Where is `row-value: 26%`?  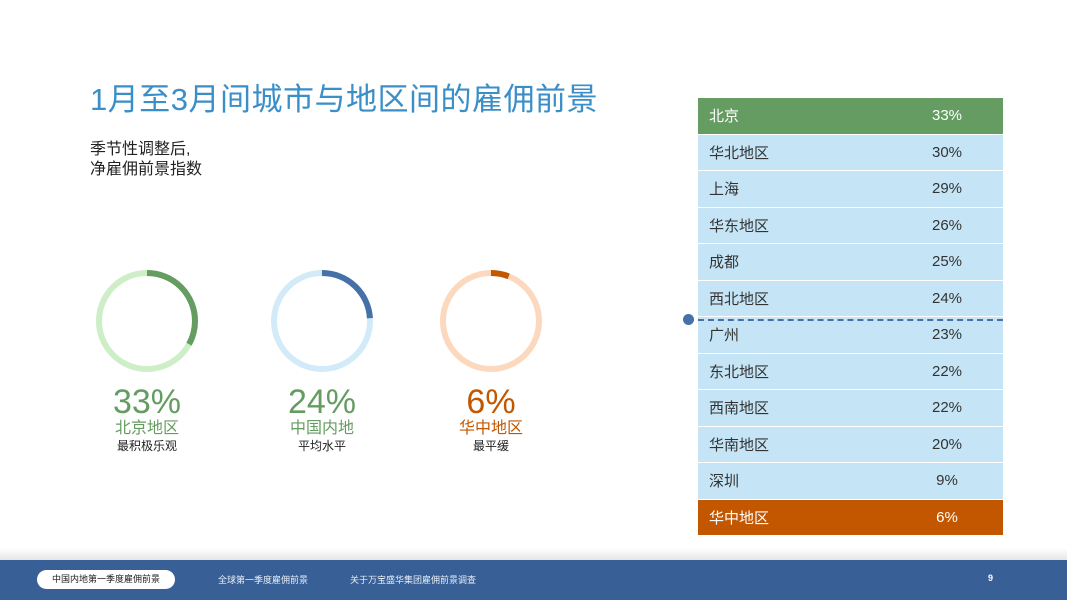
row-value: 26% is located at coordinates (947, 225).